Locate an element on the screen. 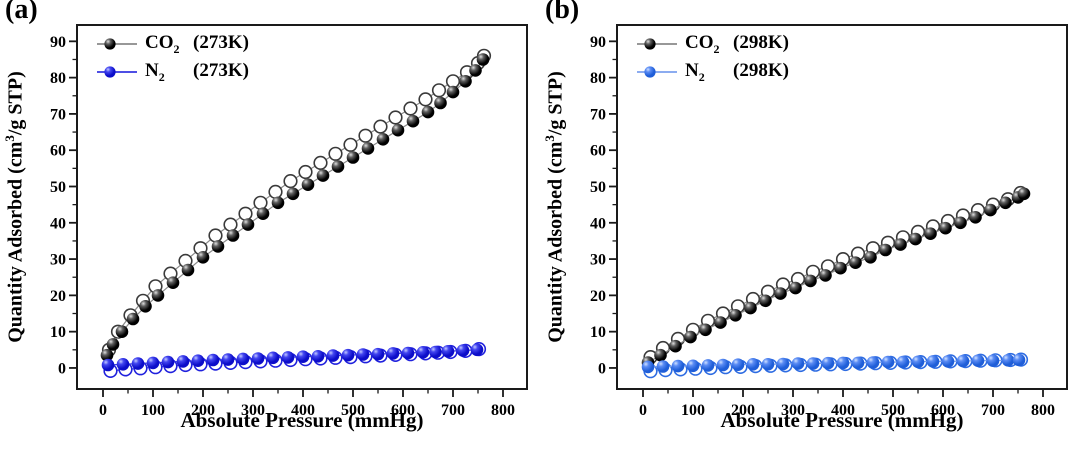 The image size is (1080, 455). legend-temp: (273K) is located at coordinates (221, 42).